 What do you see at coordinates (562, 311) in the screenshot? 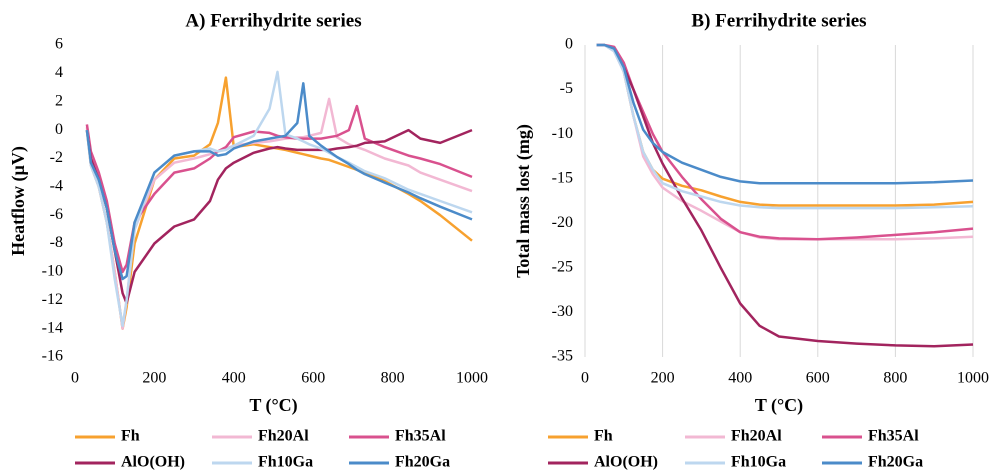
I see `y-tick-label: -30` at bounding box center [562, 311].